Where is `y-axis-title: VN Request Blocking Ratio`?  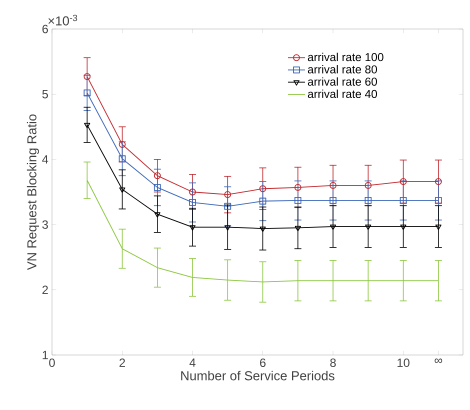
y-axis-title: VN Request Blocking Ratio is located at coordinates (32, 192).